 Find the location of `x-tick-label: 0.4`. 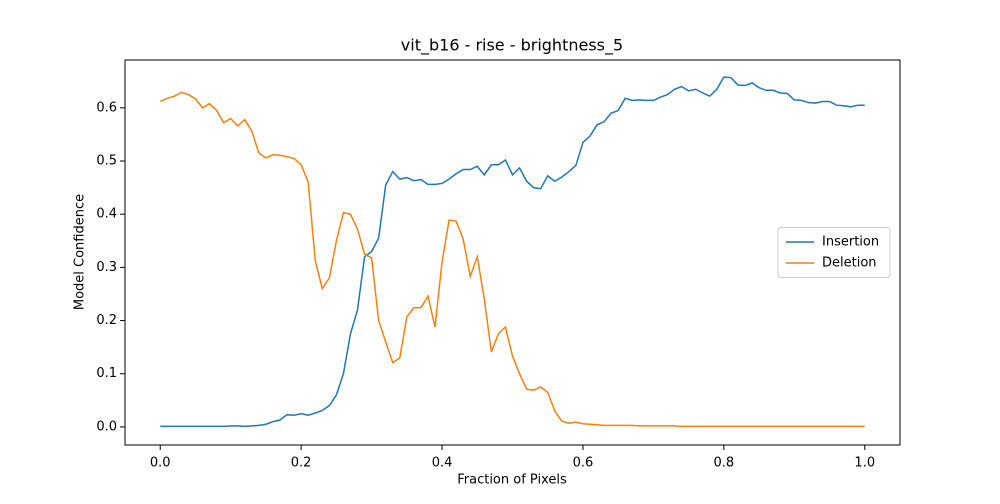

x-tick-label: 0.4 is located at coordinates (442, 463).